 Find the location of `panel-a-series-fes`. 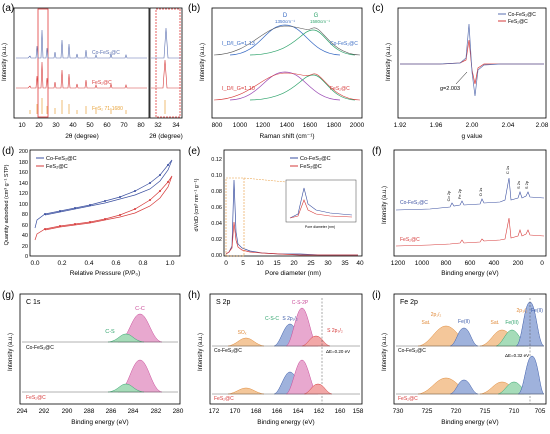

panel-a-series-fes is located at coordinates (81, 75).